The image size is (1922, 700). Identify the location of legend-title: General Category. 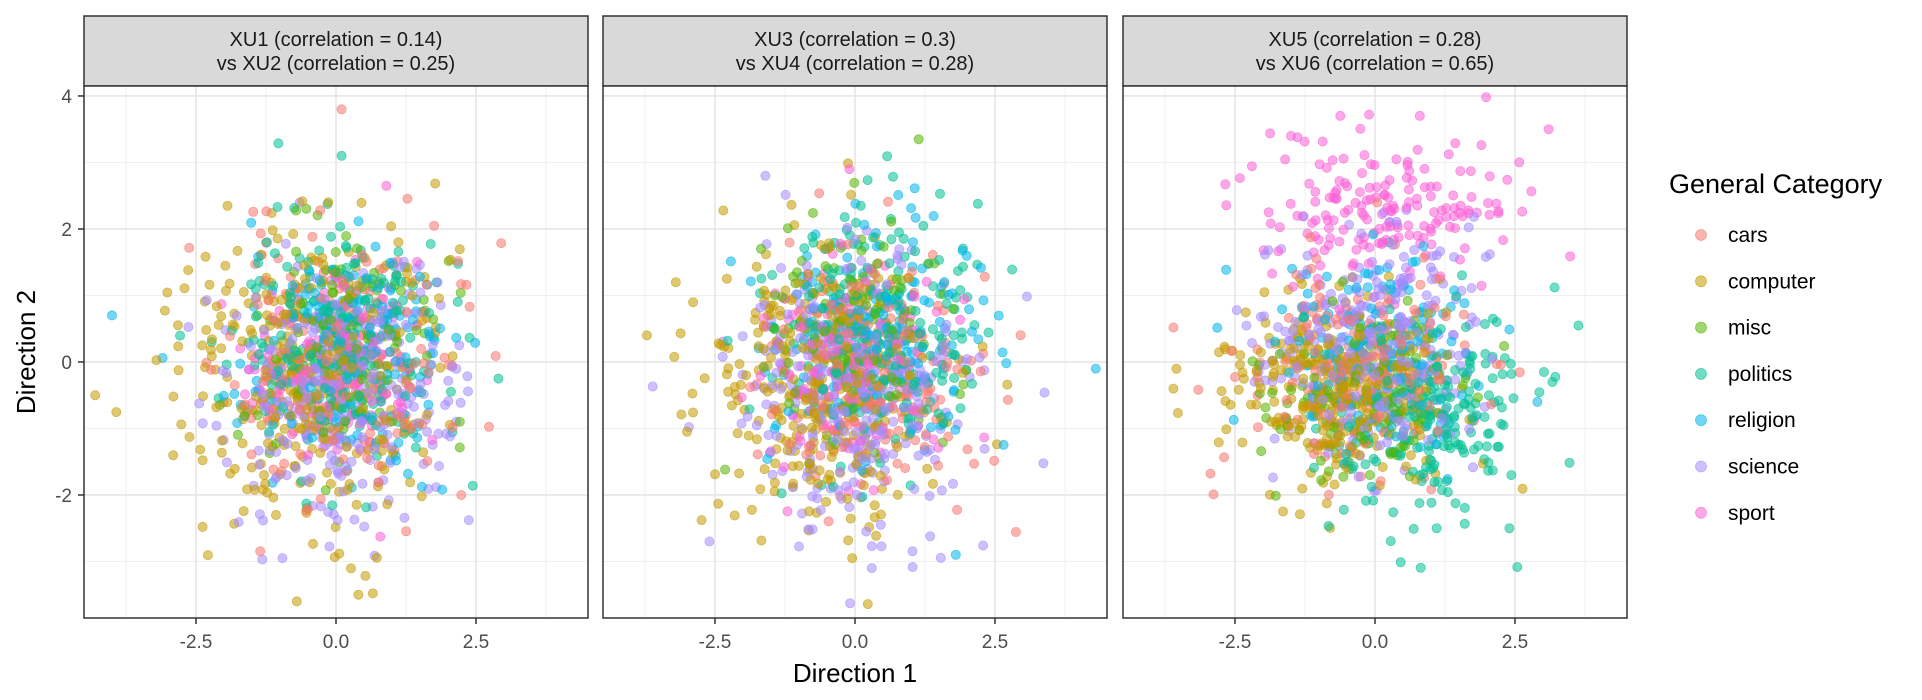
(1776, 184).